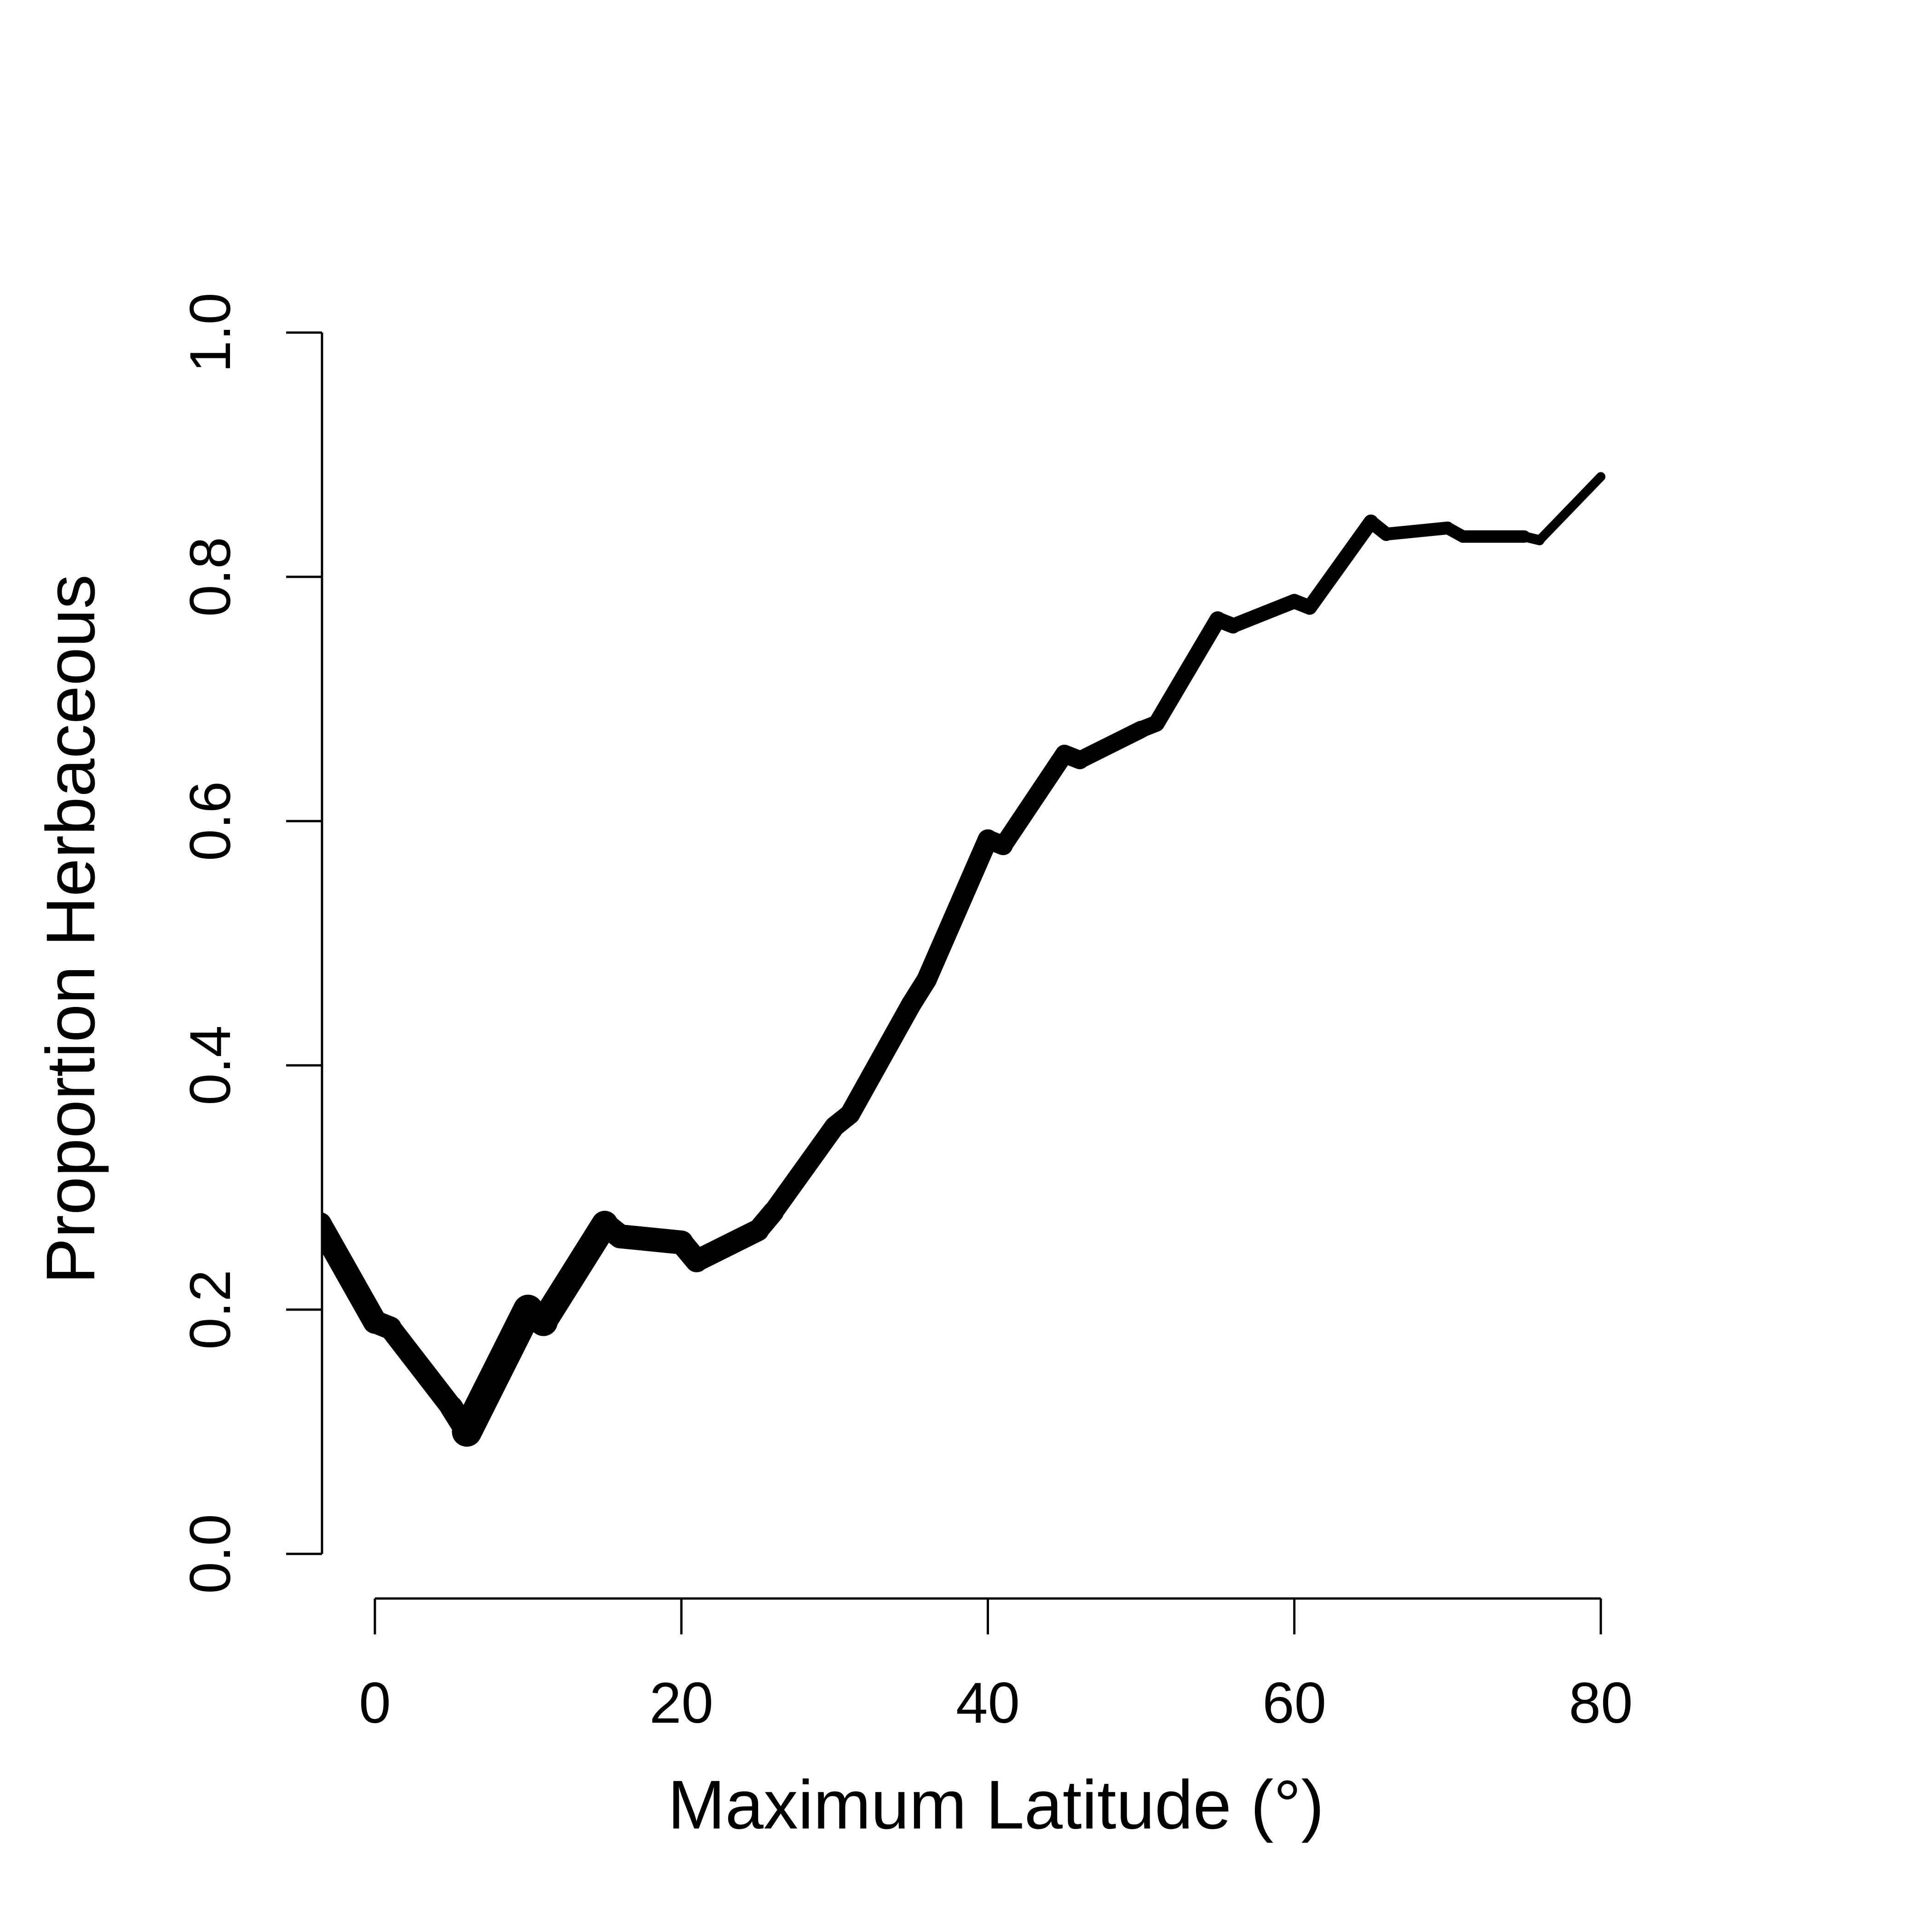 The width and height of the screenshot is (1932, 1932). Describe the element at coordinates (995, 1804) in the screenshot. I see `x-axis-title: Maximum Latitude (°)` at that location.